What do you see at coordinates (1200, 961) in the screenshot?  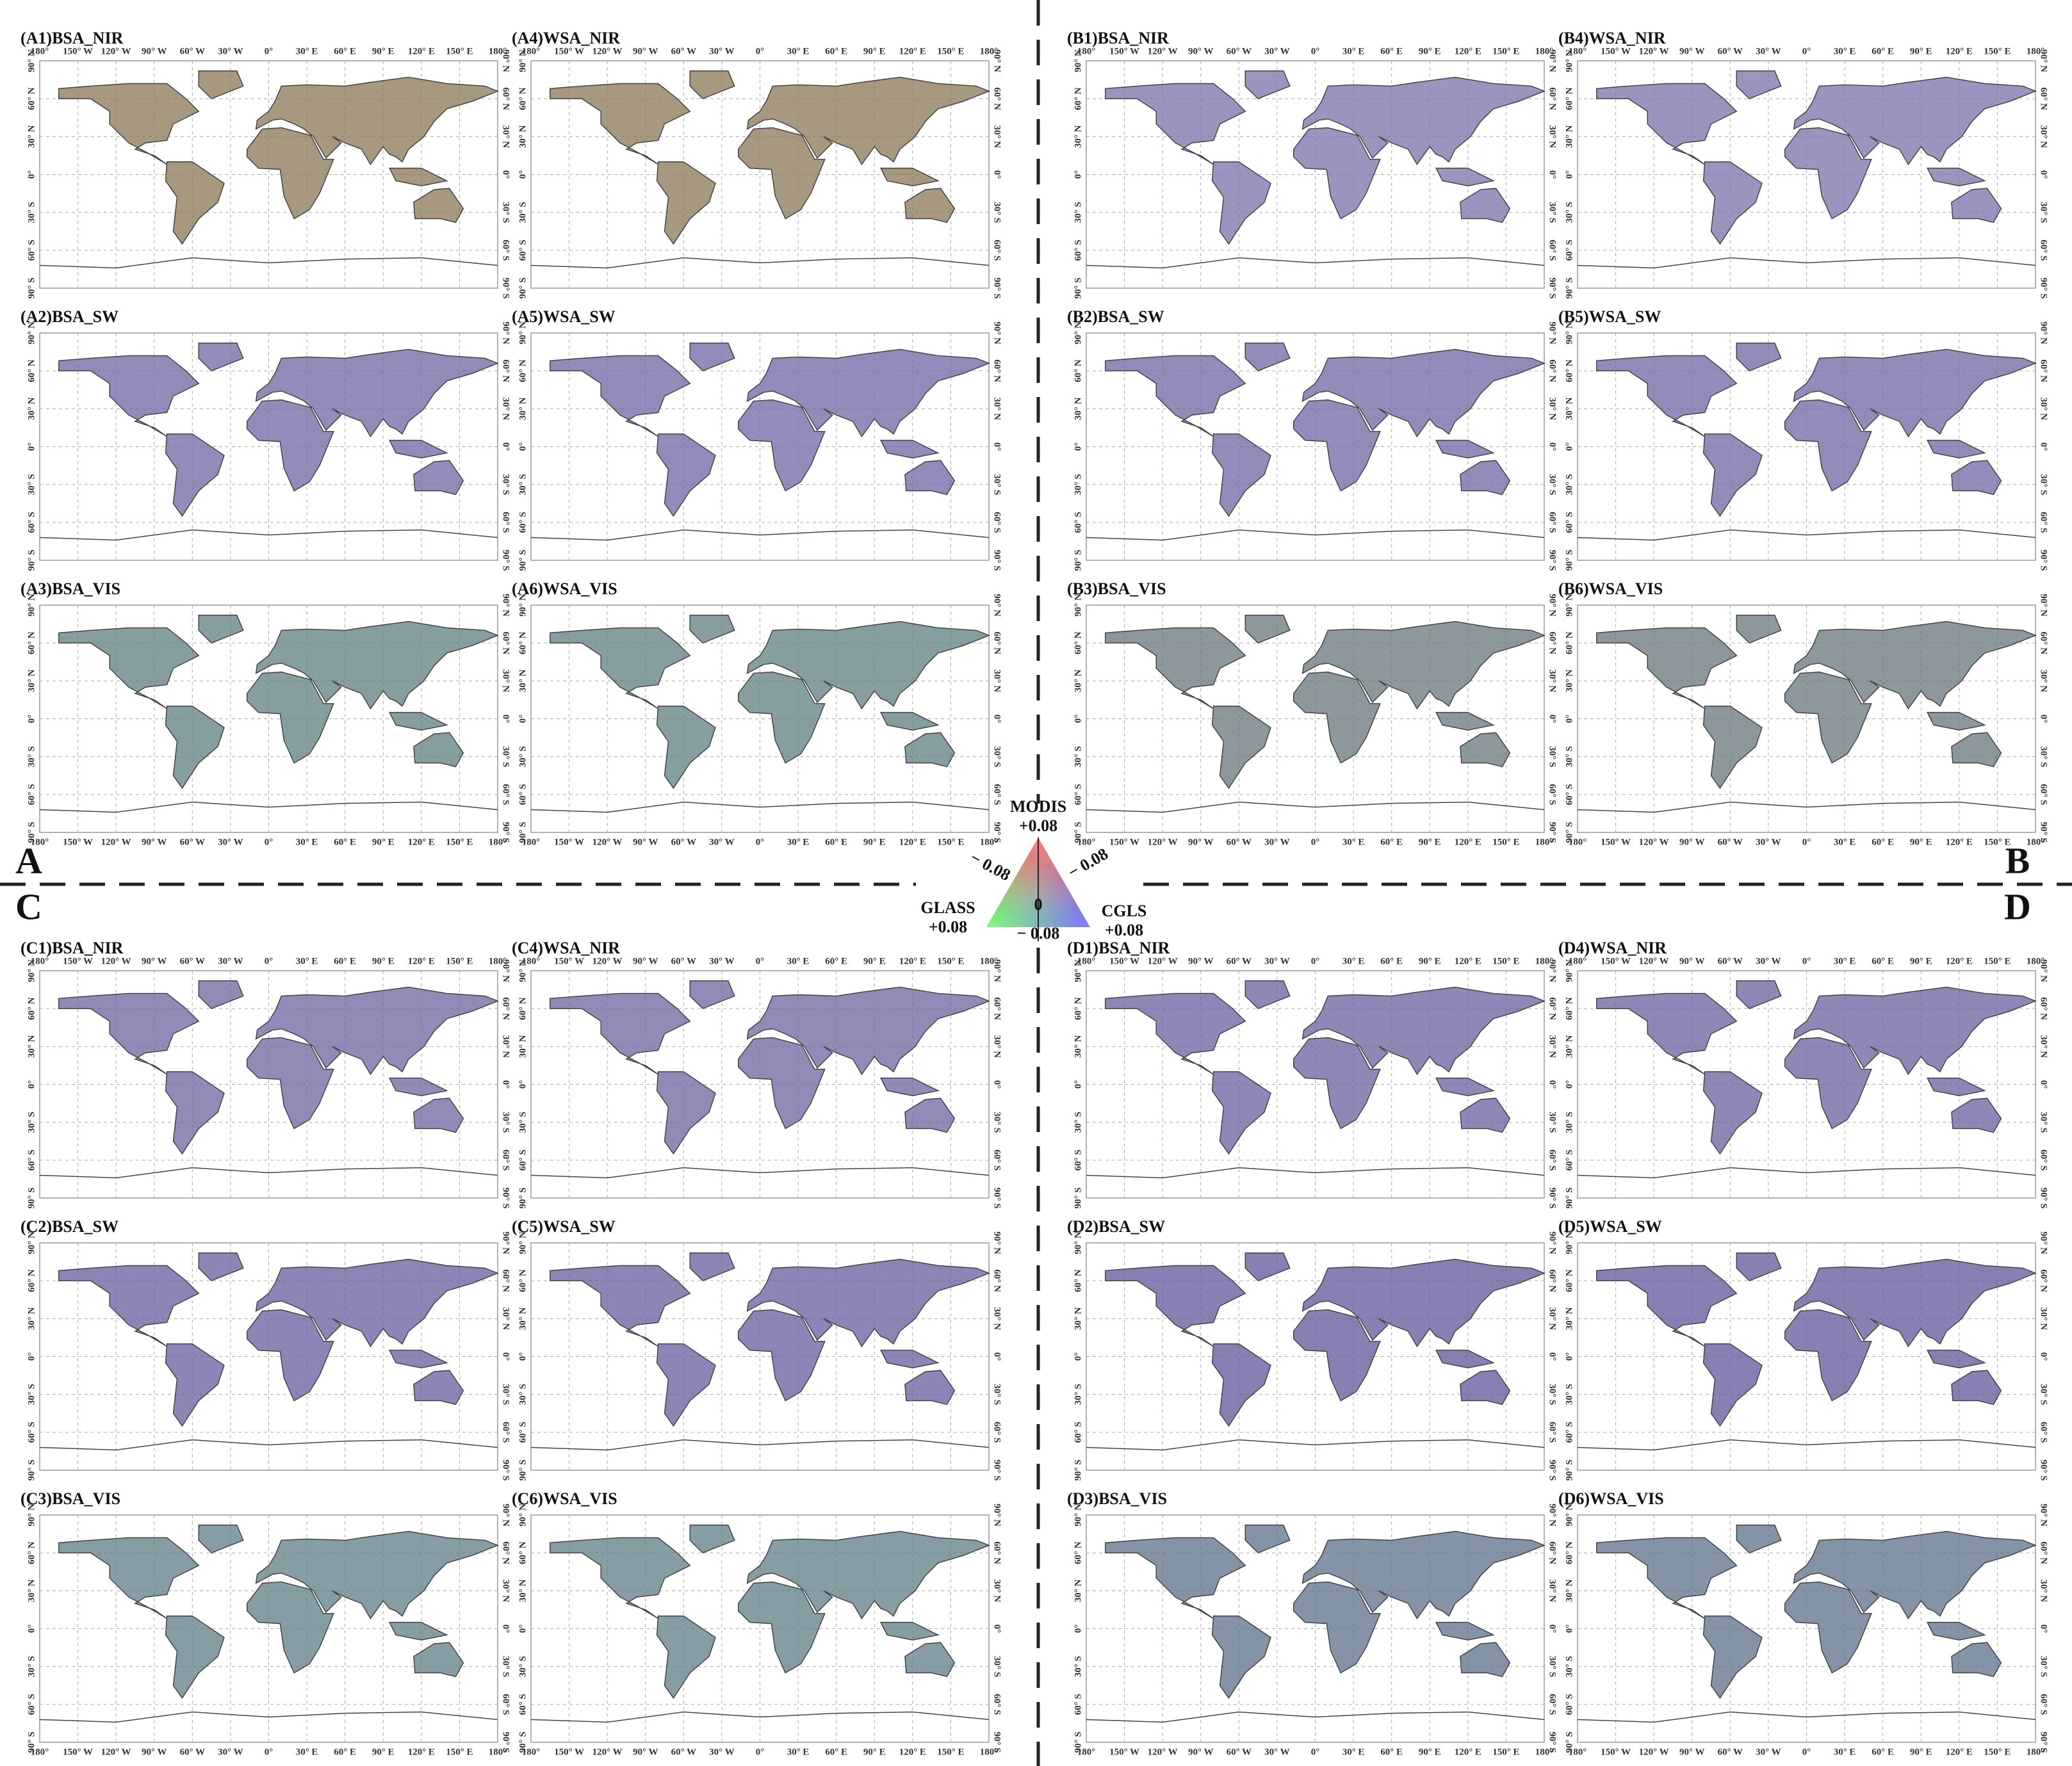 I see `lon-label: 90° W` at bounding box center [1200, 961].